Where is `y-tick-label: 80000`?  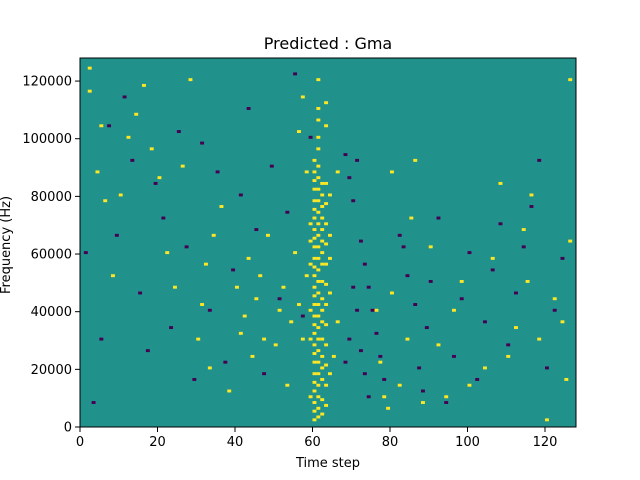 y-tick-label: 80000 is located at coordinates (51, 197).